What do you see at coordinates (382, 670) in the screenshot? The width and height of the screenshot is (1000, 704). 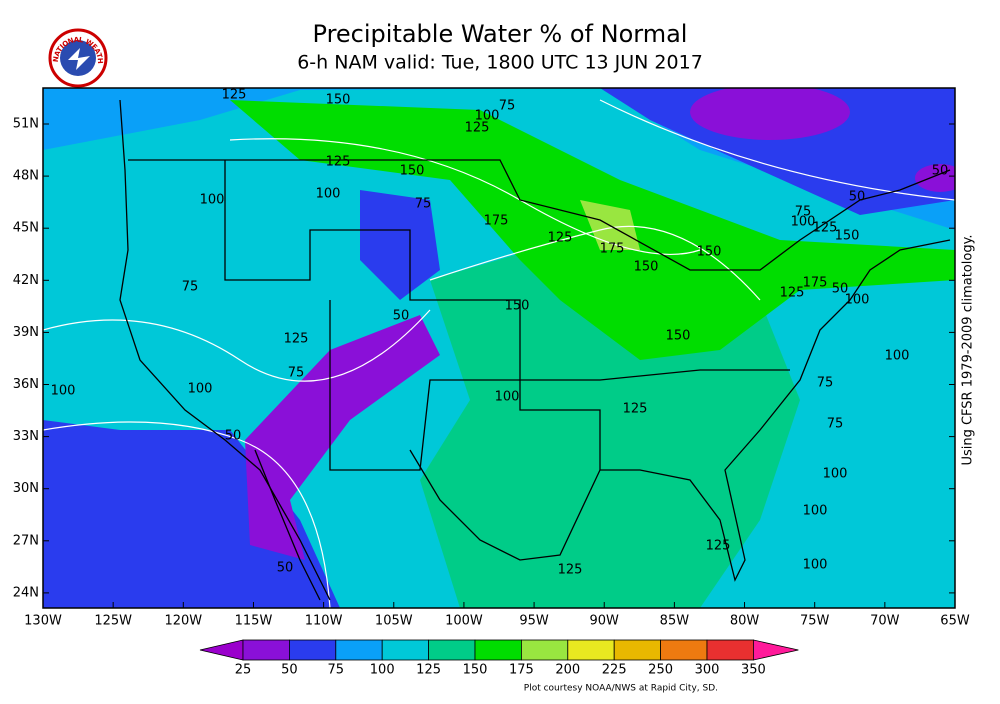 I see `colorbar-label: 100` at bounding box center [382, 670].